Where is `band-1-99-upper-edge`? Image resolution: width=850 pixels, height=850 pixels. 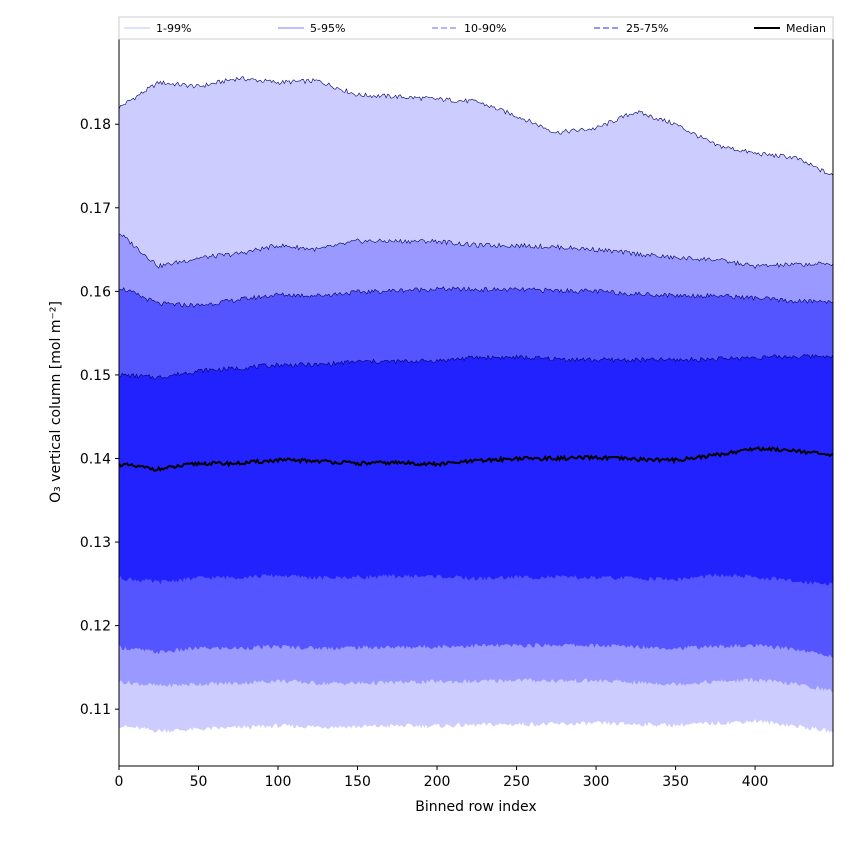 band-1-99-upper-edge is located at coordinates (476, 126).